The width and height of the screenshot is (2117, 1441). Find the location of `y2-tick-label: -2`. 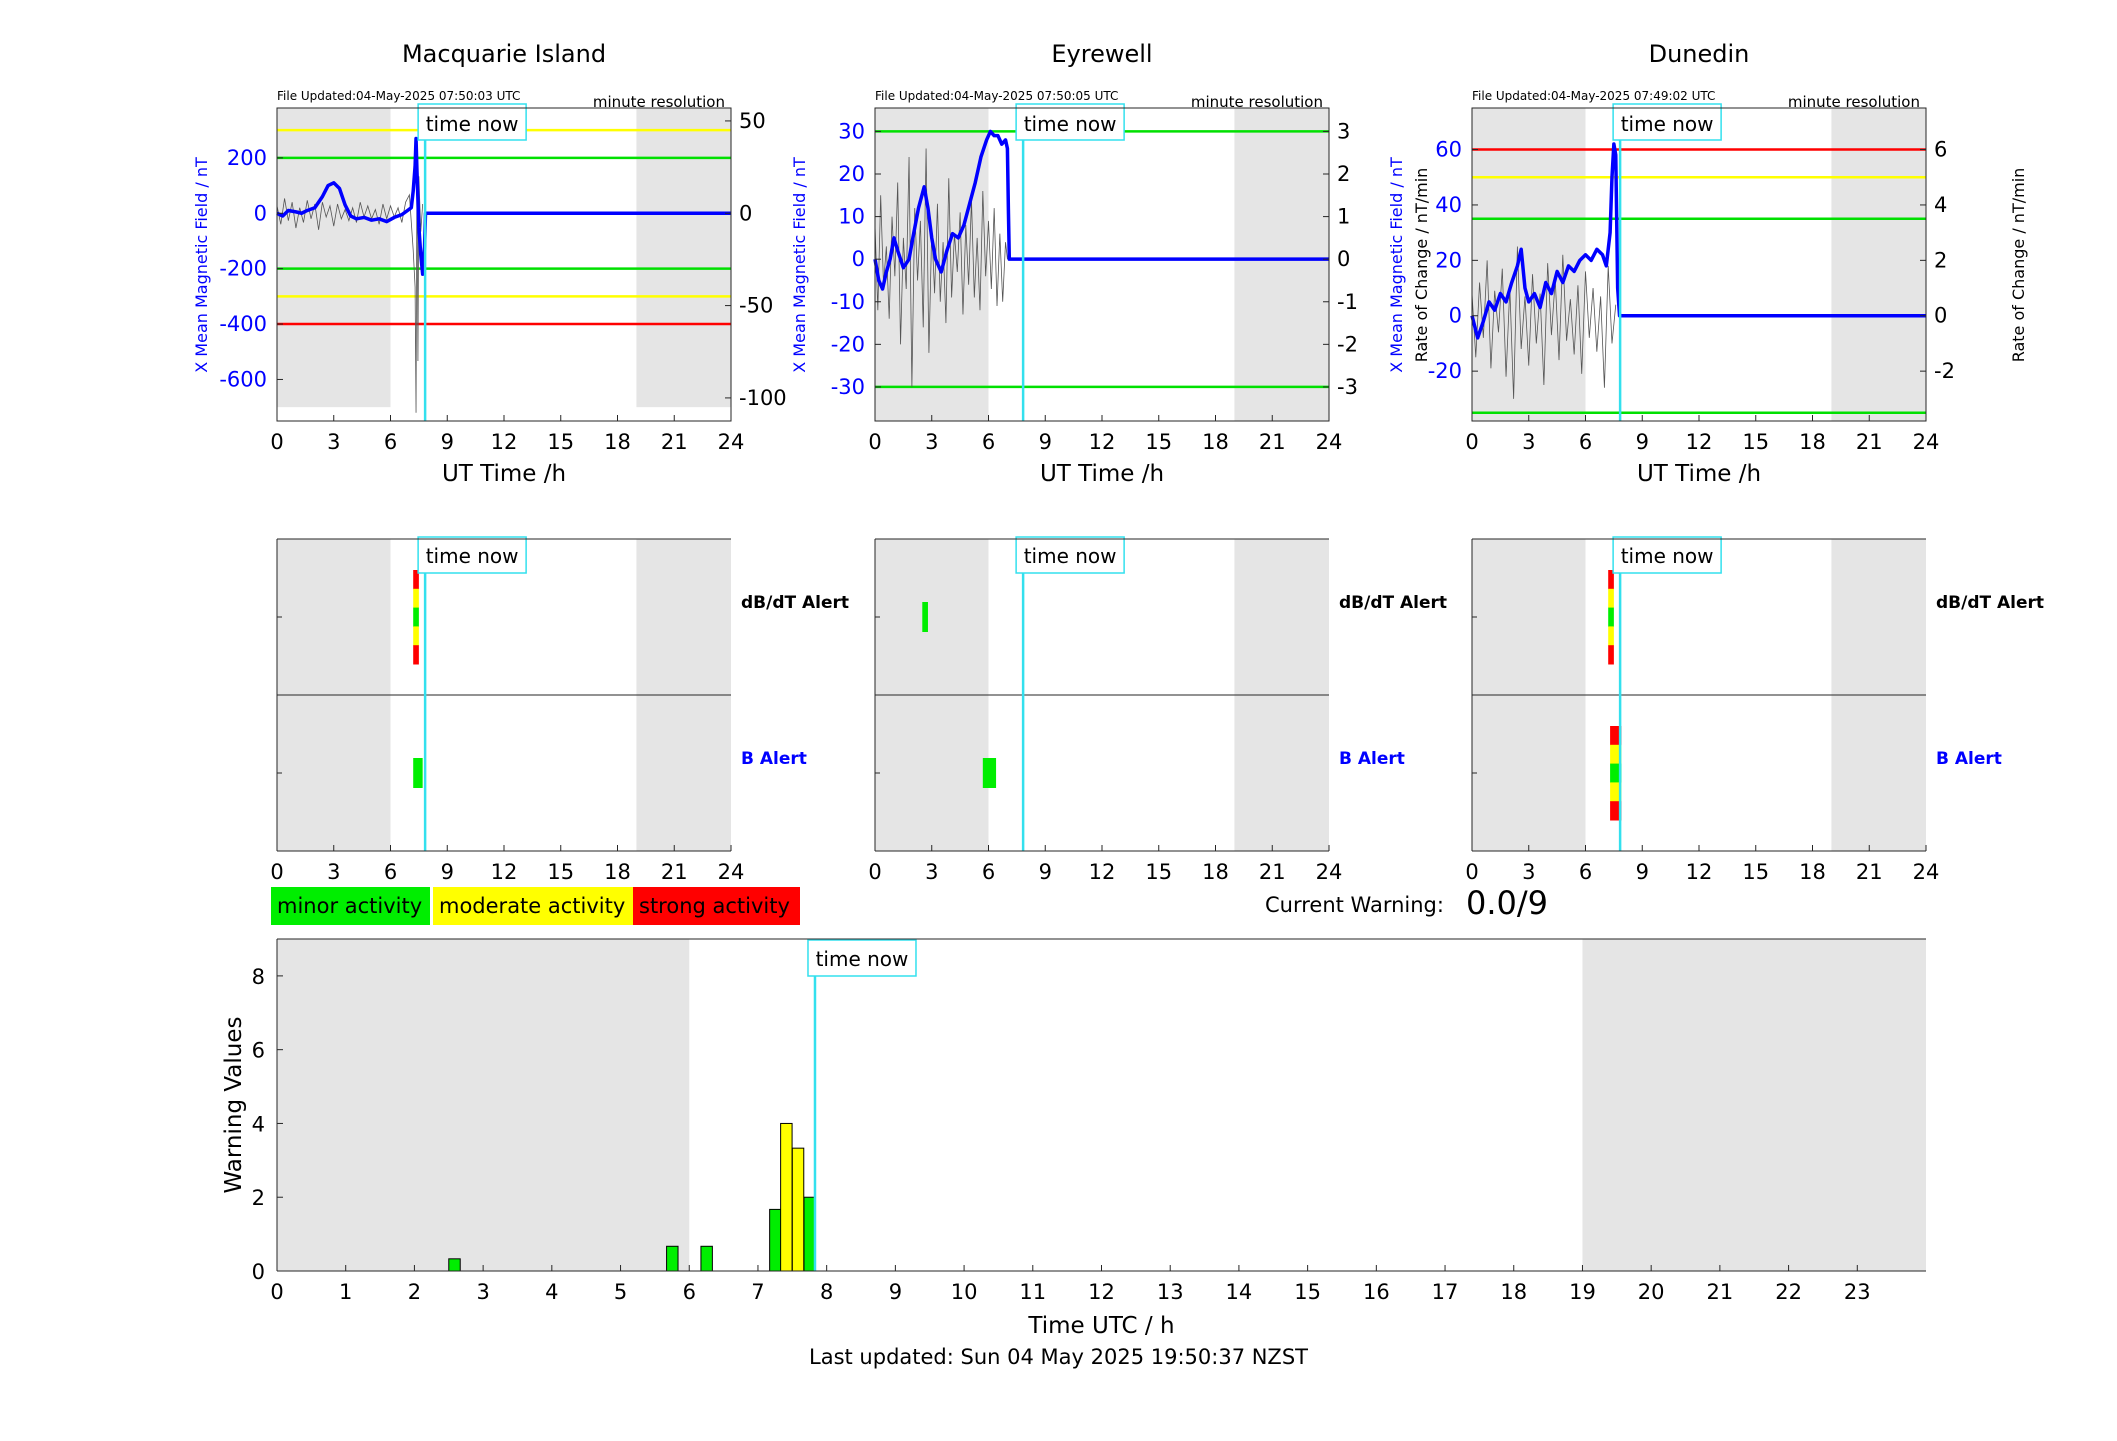

y2-tick-label: -2 is located at coordinates (1347, 344).